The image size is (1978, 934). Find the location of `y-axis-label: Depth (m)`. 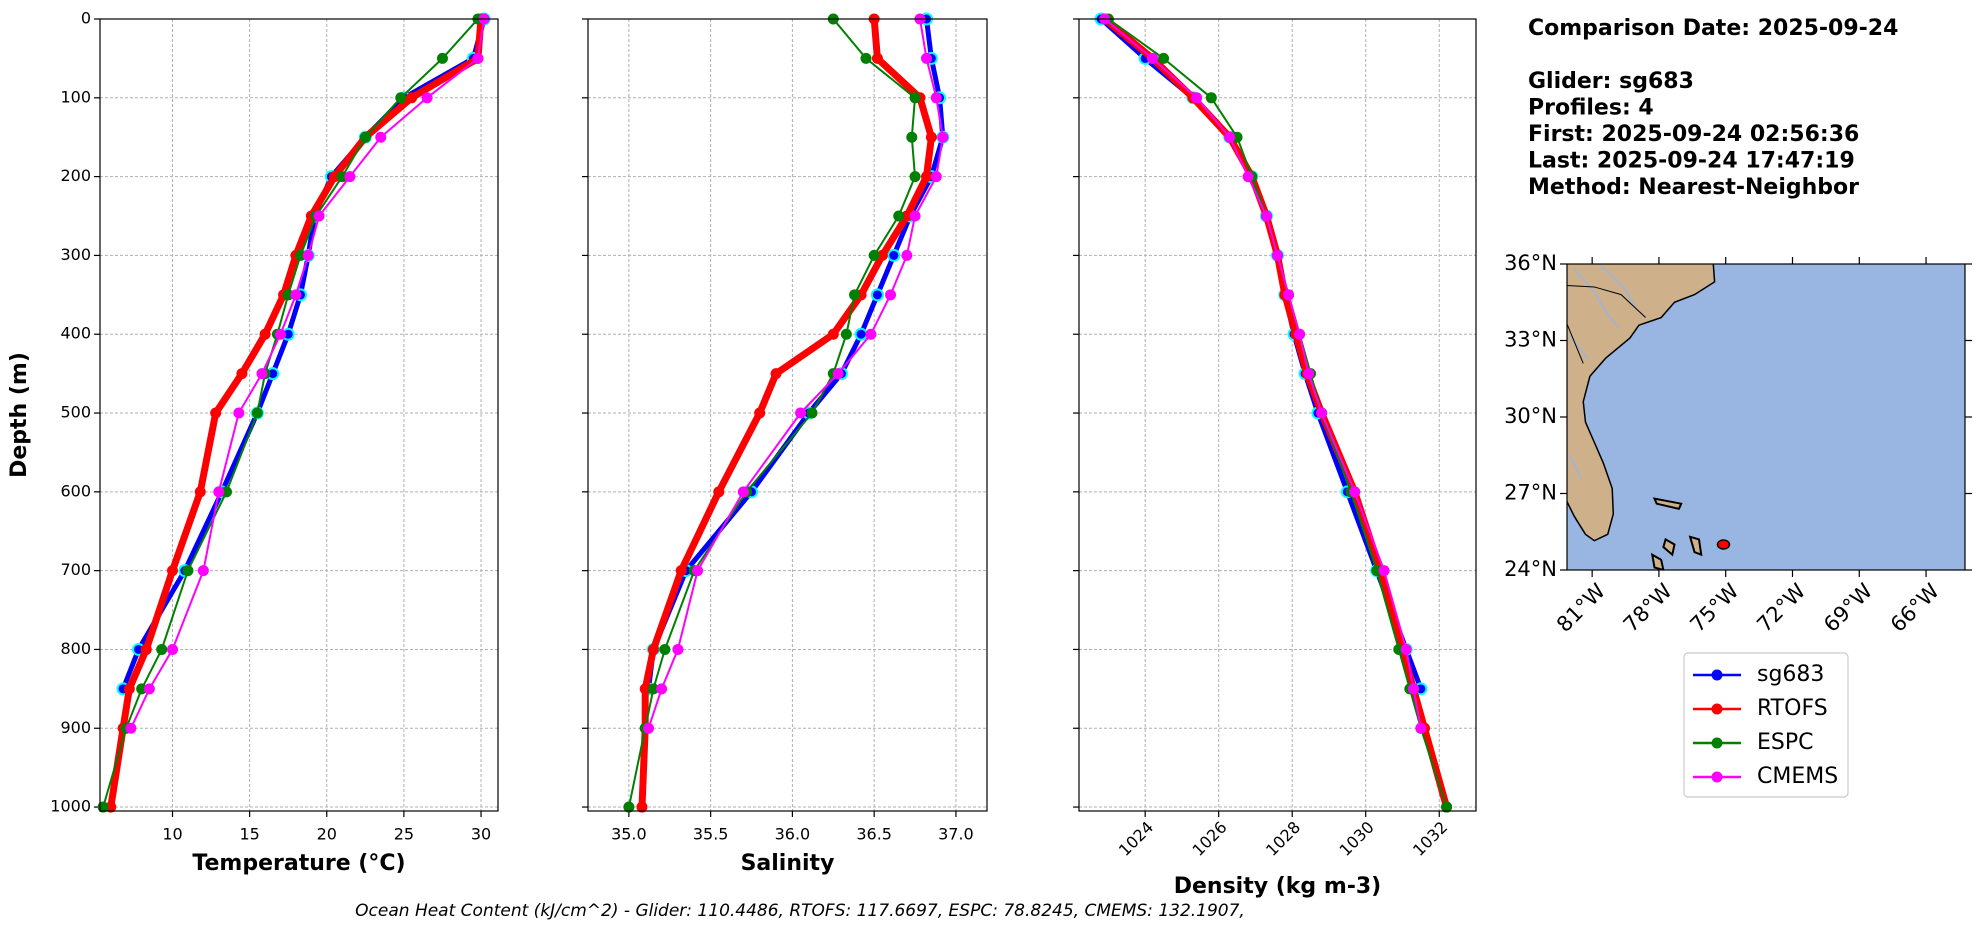

y-axis-label: Depth (m) is located at coordinates (19, 415).